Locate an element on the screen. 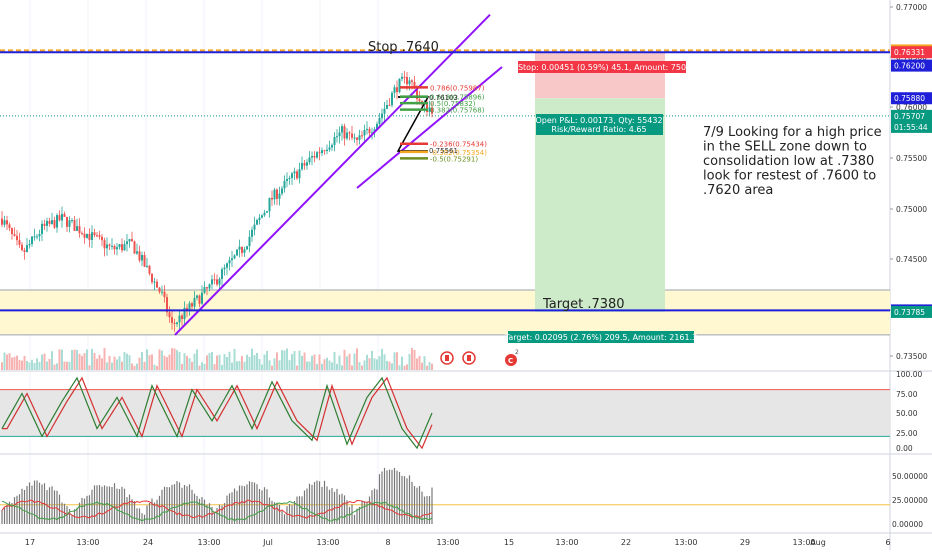 This screenshot has height=555, width=932. price-badge is located at coordinates (911, 126).